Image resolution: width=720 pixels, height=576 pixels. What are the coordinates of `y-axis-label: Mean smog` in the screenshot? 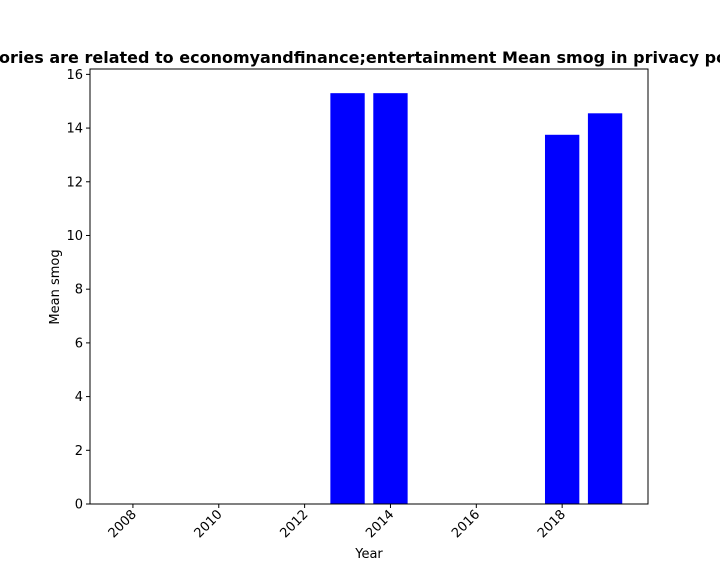 It's located at (55, 286).